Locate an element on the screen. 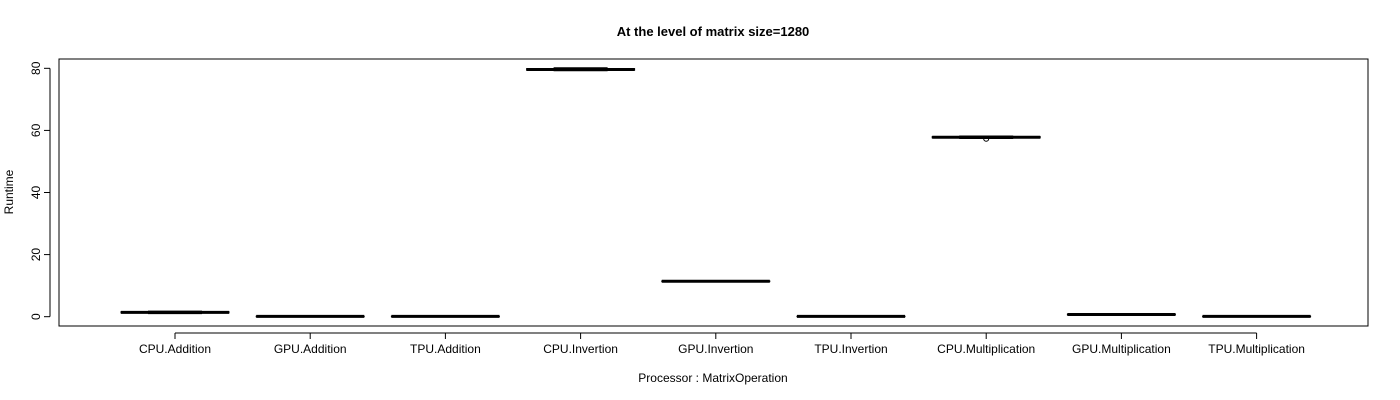 This screenshot has width=1400, height=400. box-TPU.Invertion is located at coordinates (851, 316).